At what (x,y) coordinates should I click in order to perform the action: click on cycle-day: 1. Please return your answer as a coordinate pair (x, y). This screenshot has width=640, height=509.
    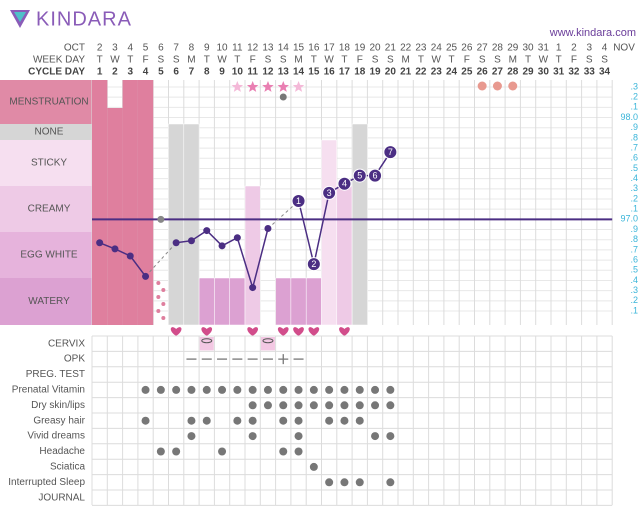
    Looking at the image, I should click on (100, 72).